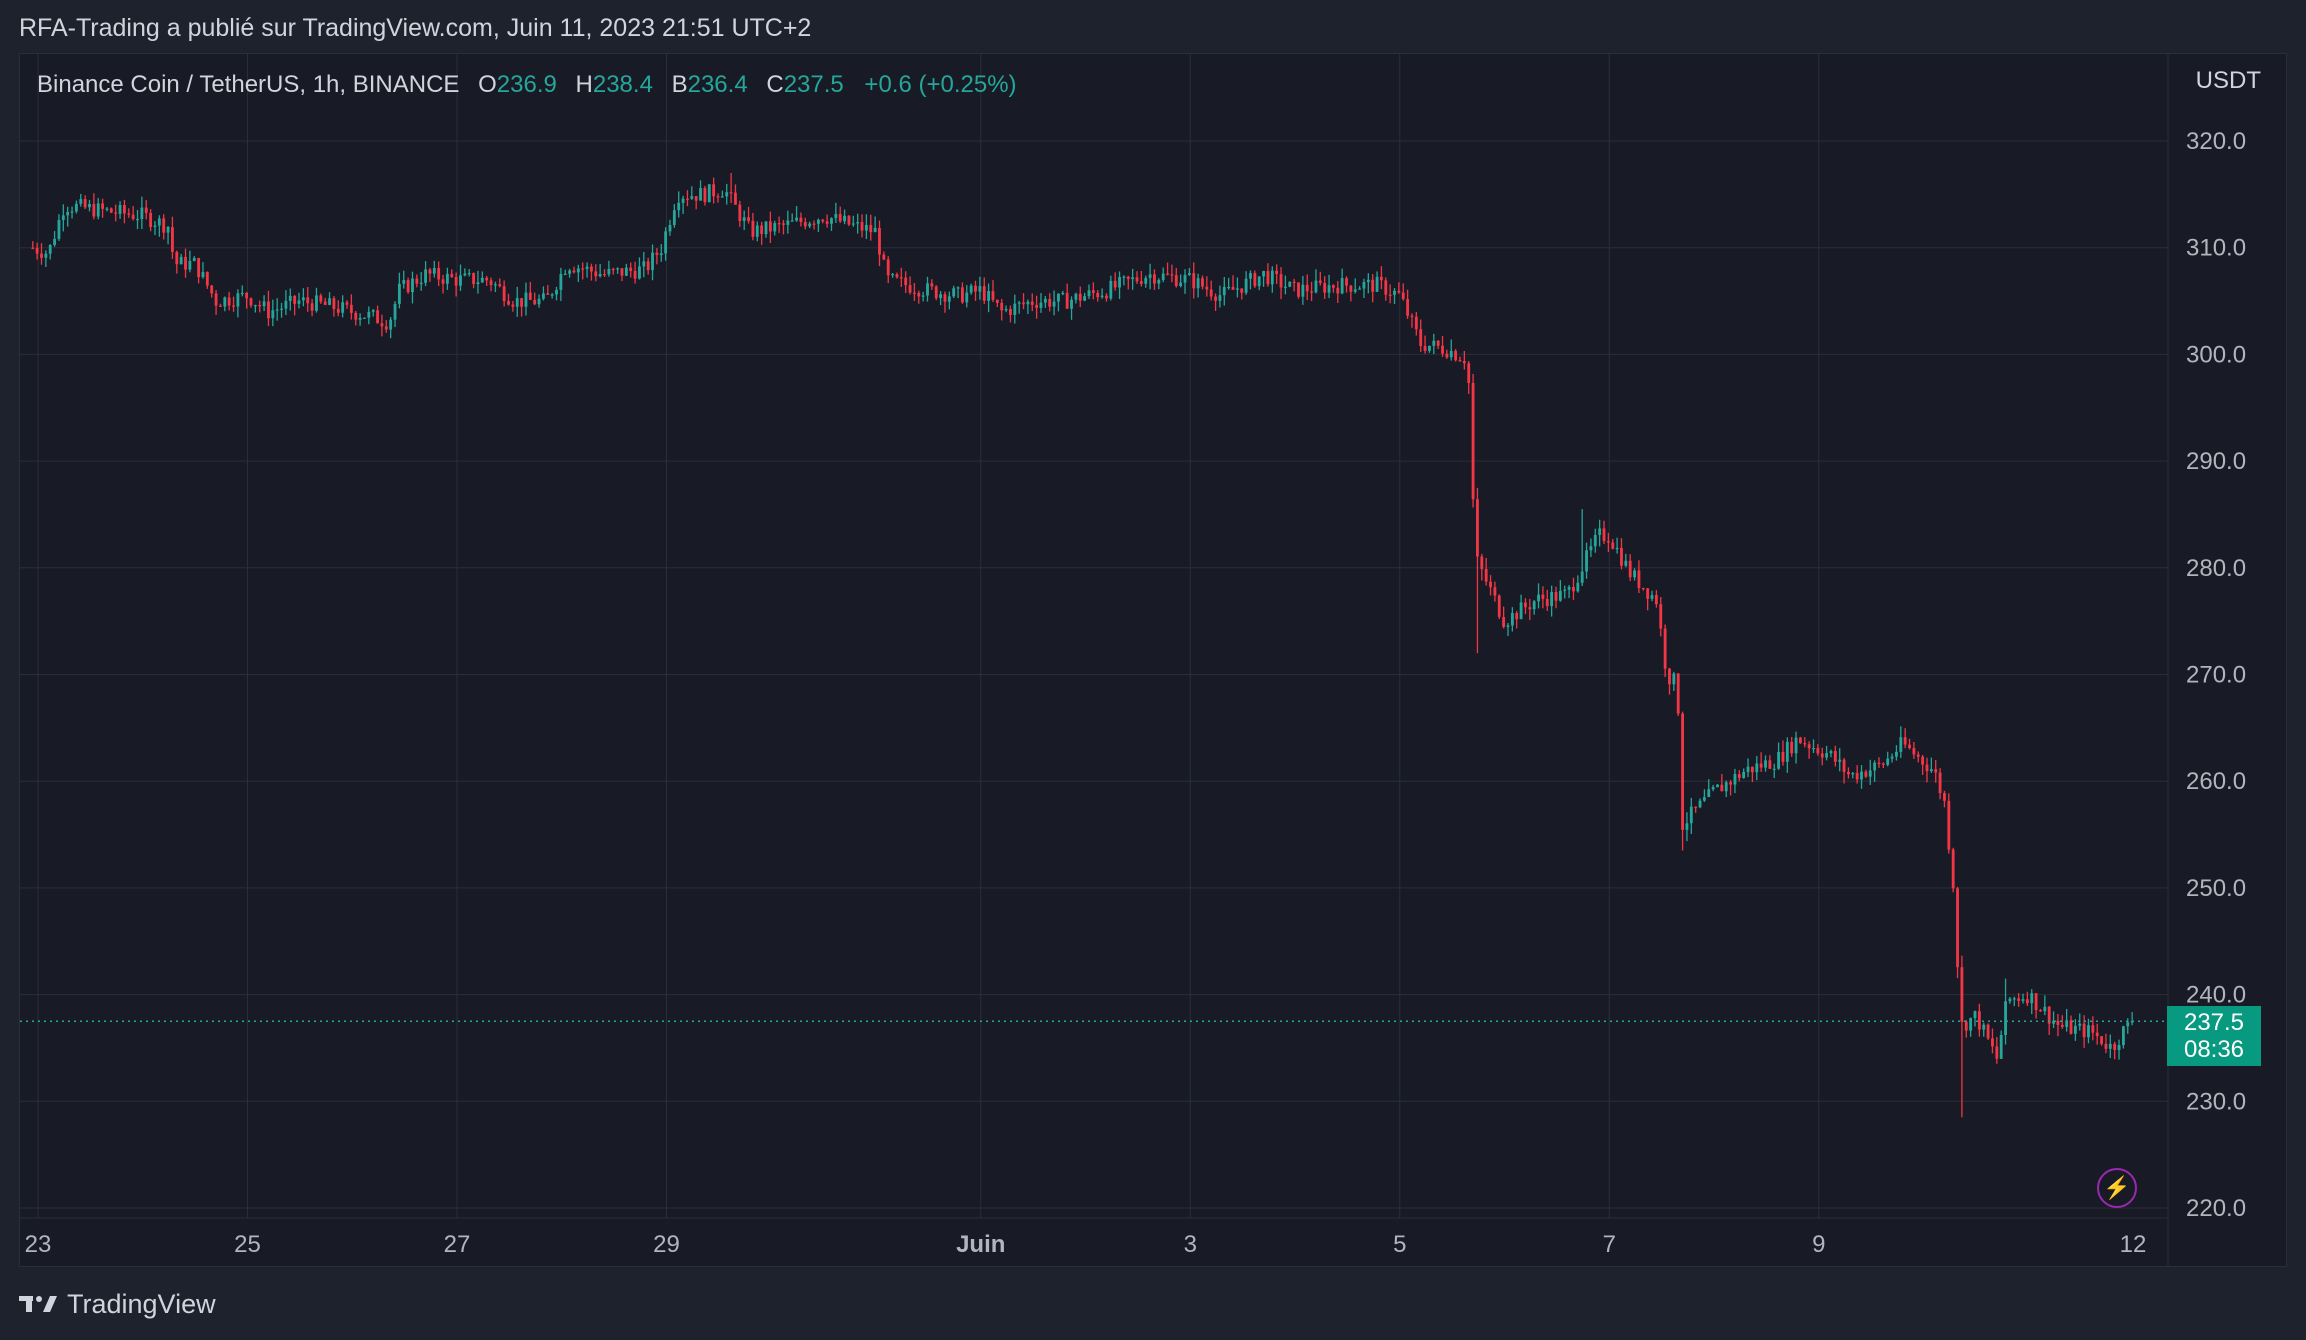  What do you see at coordinates (2117, 1188) in the screenshot?
I see `flash-icon: ⚡` at bounding box center [2117, 1188].